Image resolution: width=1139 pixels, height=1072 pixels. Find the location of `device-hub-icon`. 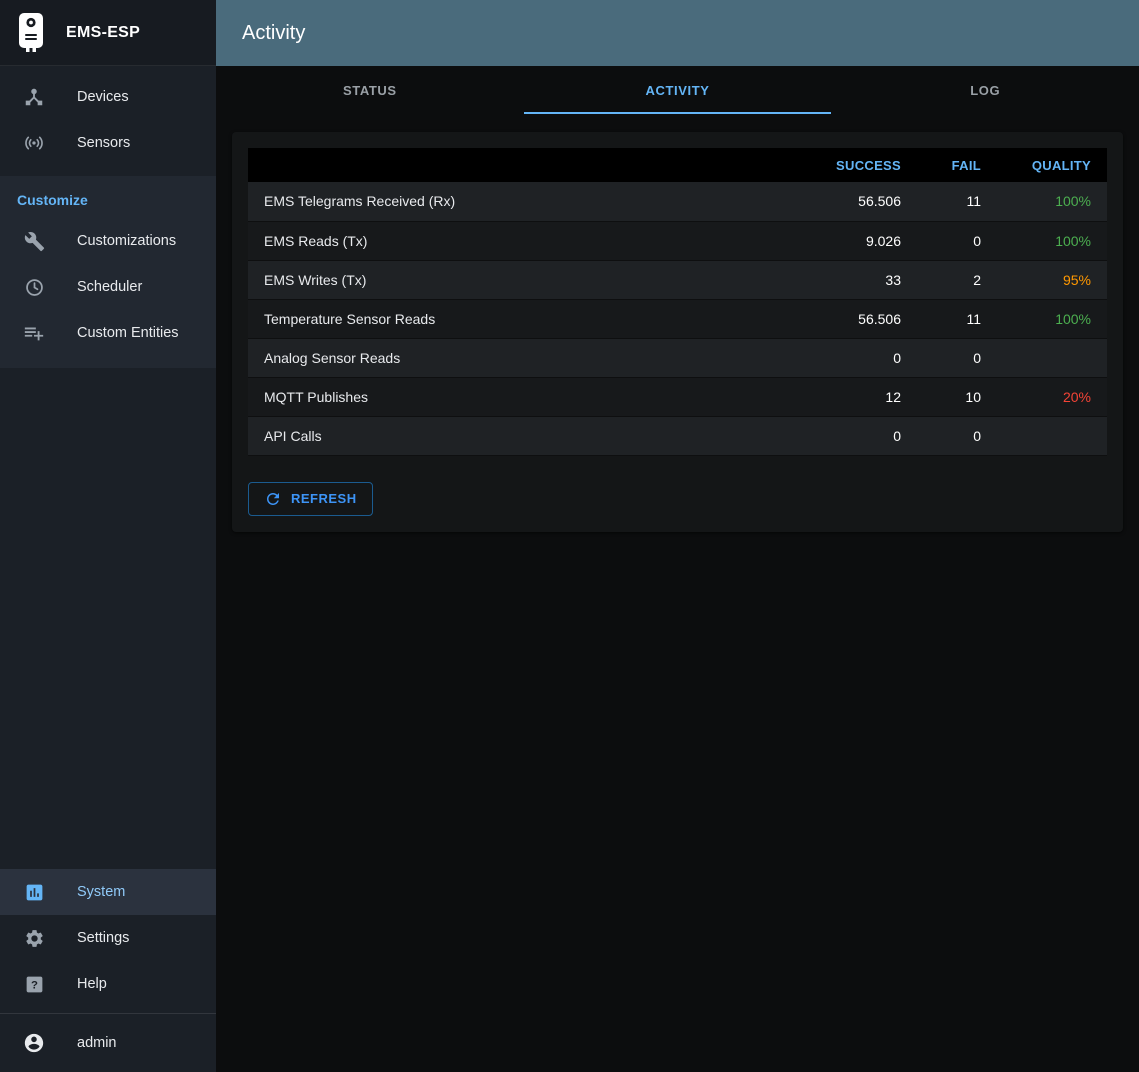

device-hub-icon is located at coordinates (34, 97).